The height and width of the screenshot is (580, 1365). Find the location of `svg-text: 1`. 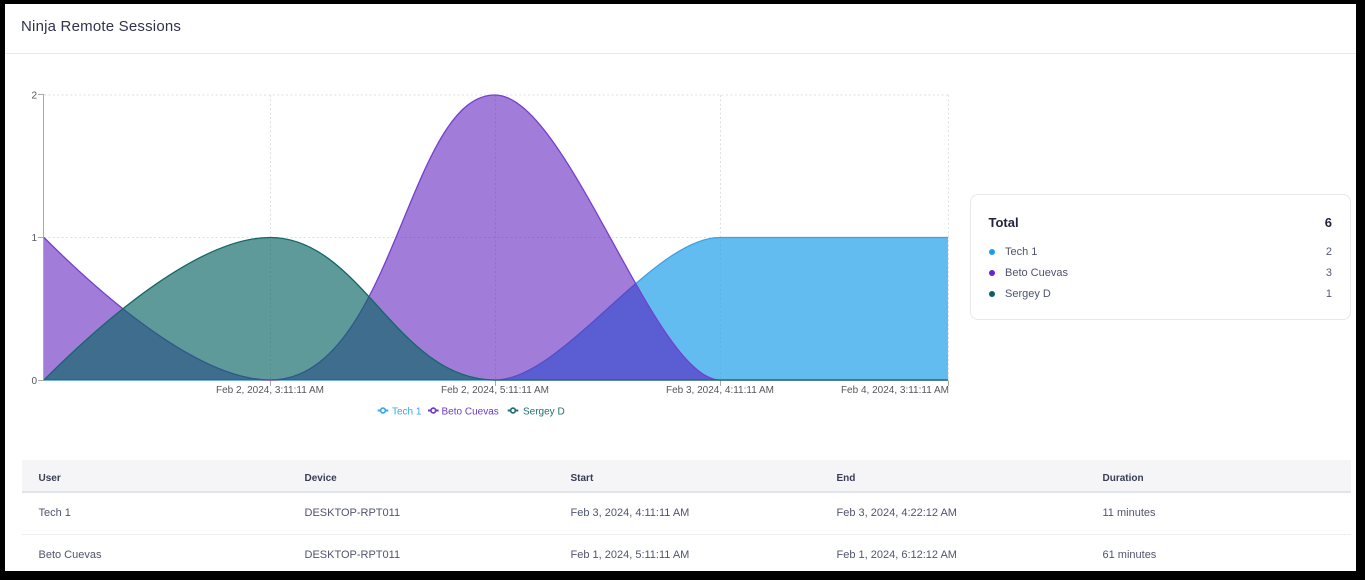

svg-text: 1 is located at coordinates (34, 238).